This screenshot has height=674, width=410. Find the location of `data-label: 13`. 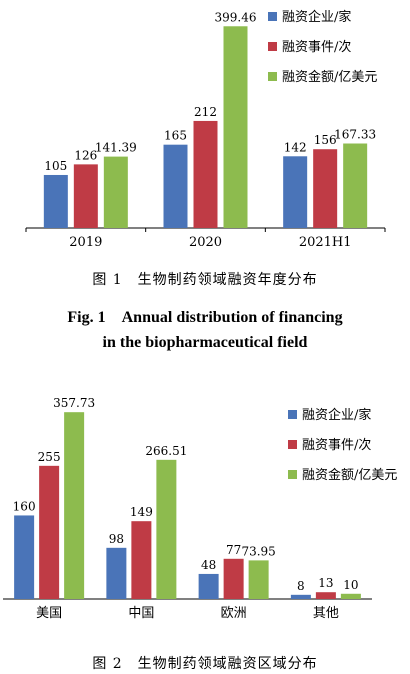

data-label: 13 is located at coordinates (325, 583).